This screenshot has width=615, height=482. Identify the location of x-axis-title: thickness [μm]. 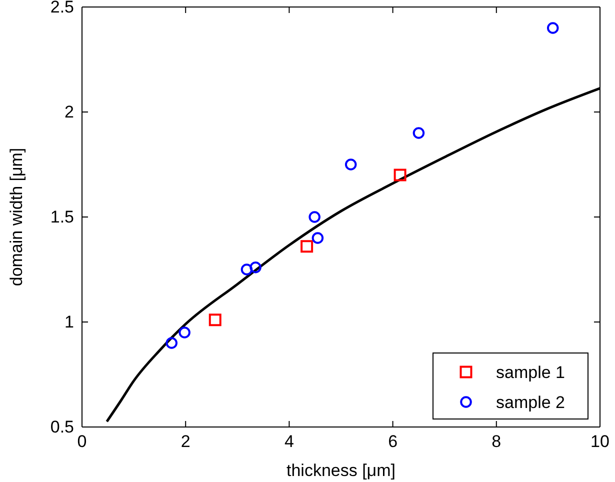
(341, 470).